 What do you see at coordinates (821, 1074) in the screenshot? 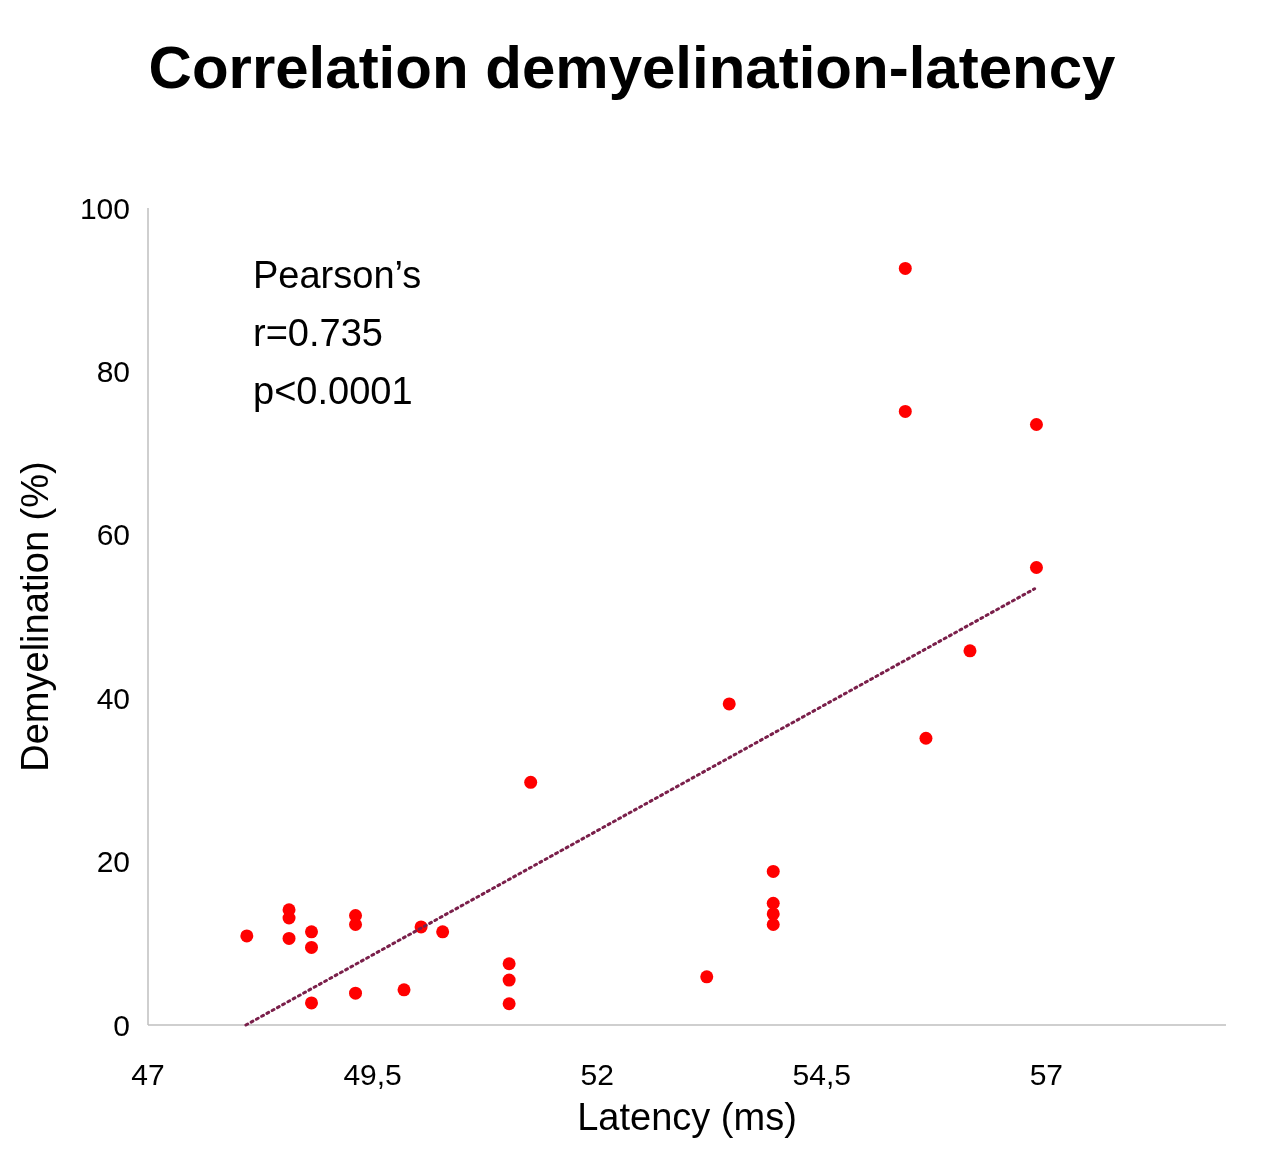
I see `x-tick-label: 54,5` at bounding box center [821, 1074].